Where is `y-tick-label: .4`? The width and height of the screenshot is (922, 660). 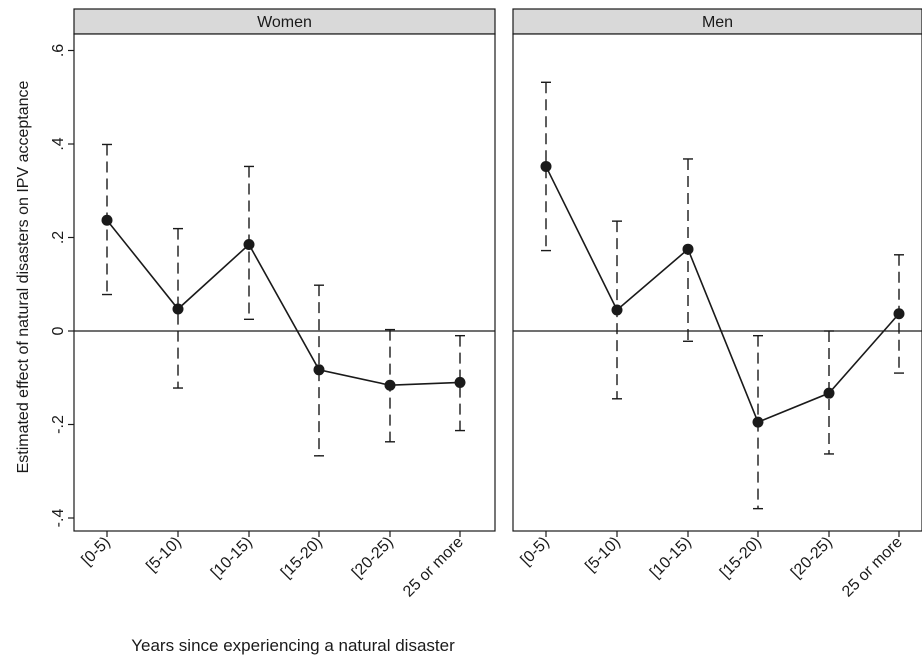 y-tick-label: .4 is located at coordinates (58, 143).